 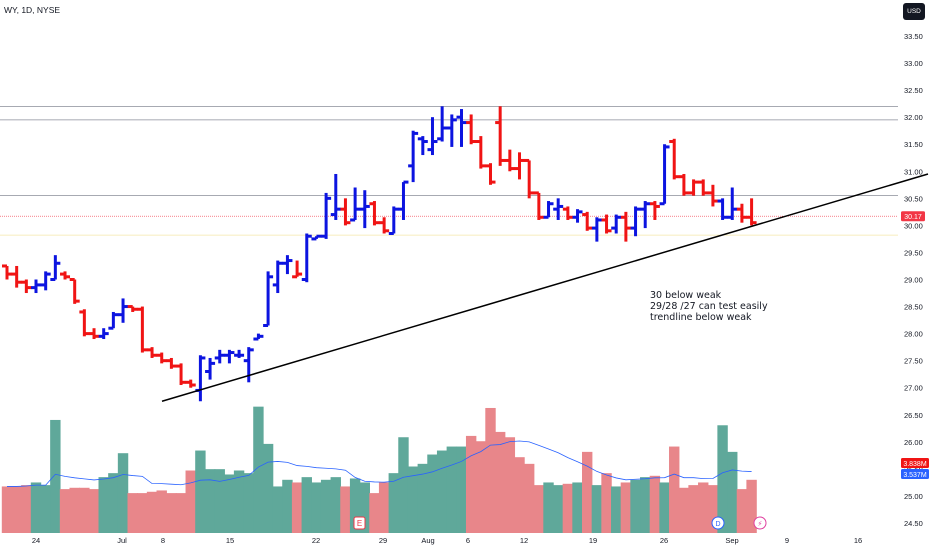 What do you see at coordinates (913, 198) in the screenshot?
I see `price-tick-label: 30.50` at bounding box center [913, 198].